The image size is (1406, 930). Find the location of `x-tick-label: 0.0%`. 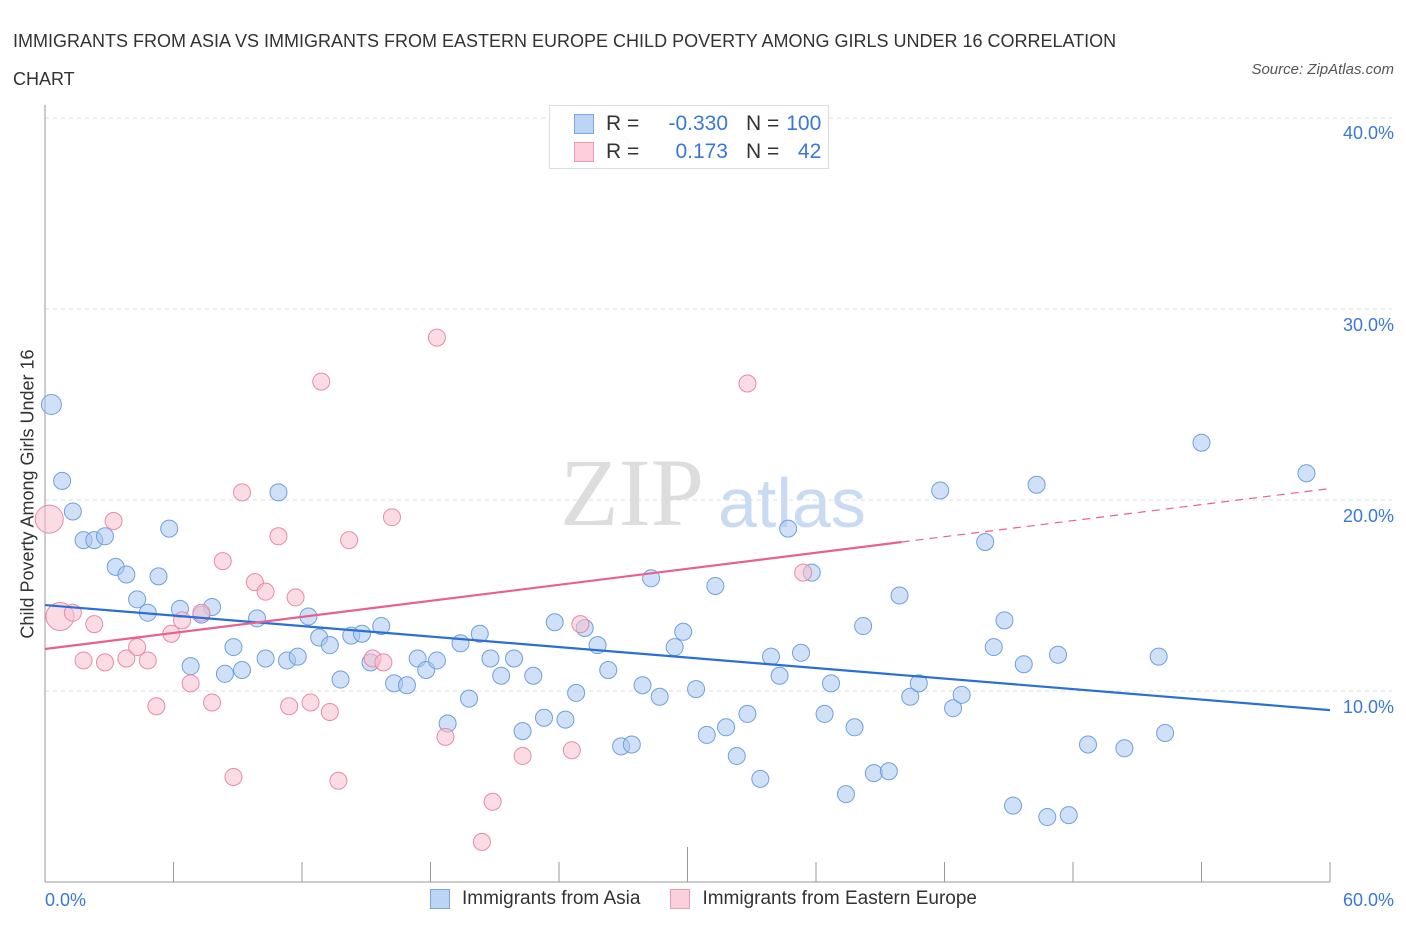

x-tick-label: 0.0% is located at coordinates (66, 900).